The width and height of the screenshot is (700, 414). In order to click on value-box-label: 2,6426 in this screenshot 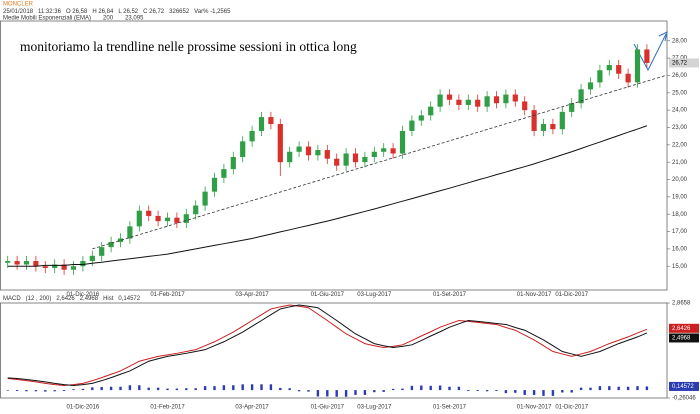, I will do `click(681, 329)`.